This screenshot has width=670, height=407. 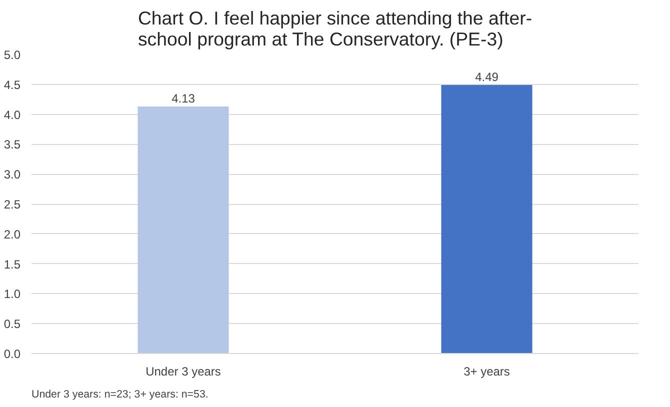 What do you see at coordinates (12, 175) in the screenshot?
I see `y-tick-label: 3.0` at bounding box center [12, 175].